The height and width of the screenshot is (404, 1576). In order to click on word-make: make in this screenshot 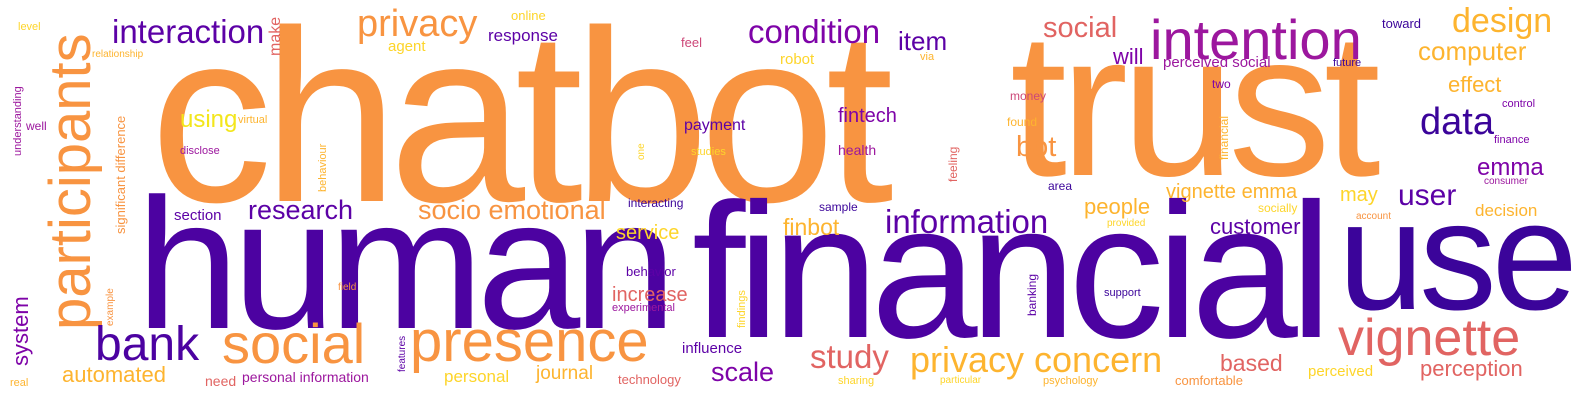, I will do `click(275, 36)`.